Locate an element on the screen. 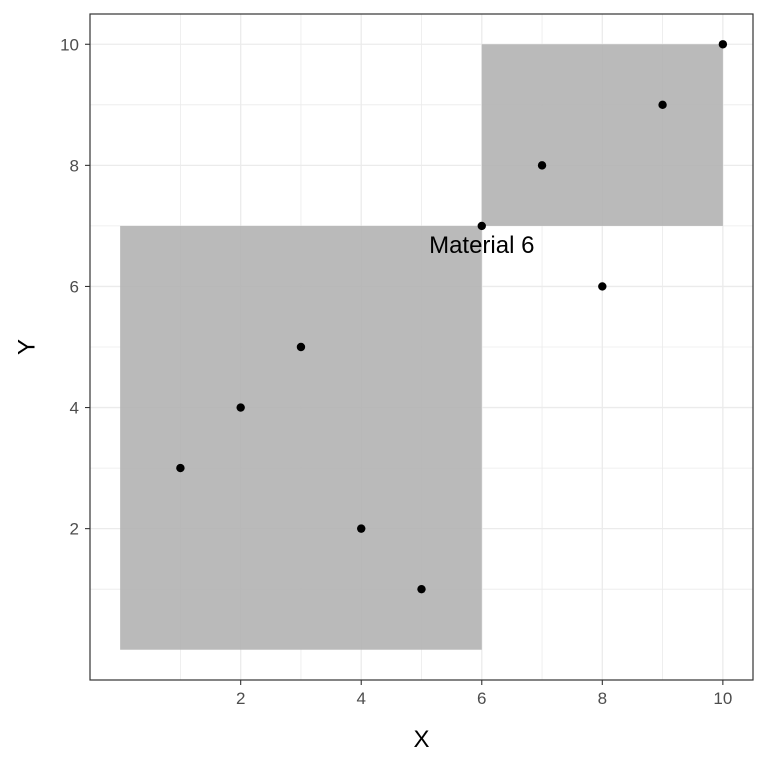 The height and width of the screenshot is (768, 768). x-tick-label: 2 is located at coordinates (240, 698).